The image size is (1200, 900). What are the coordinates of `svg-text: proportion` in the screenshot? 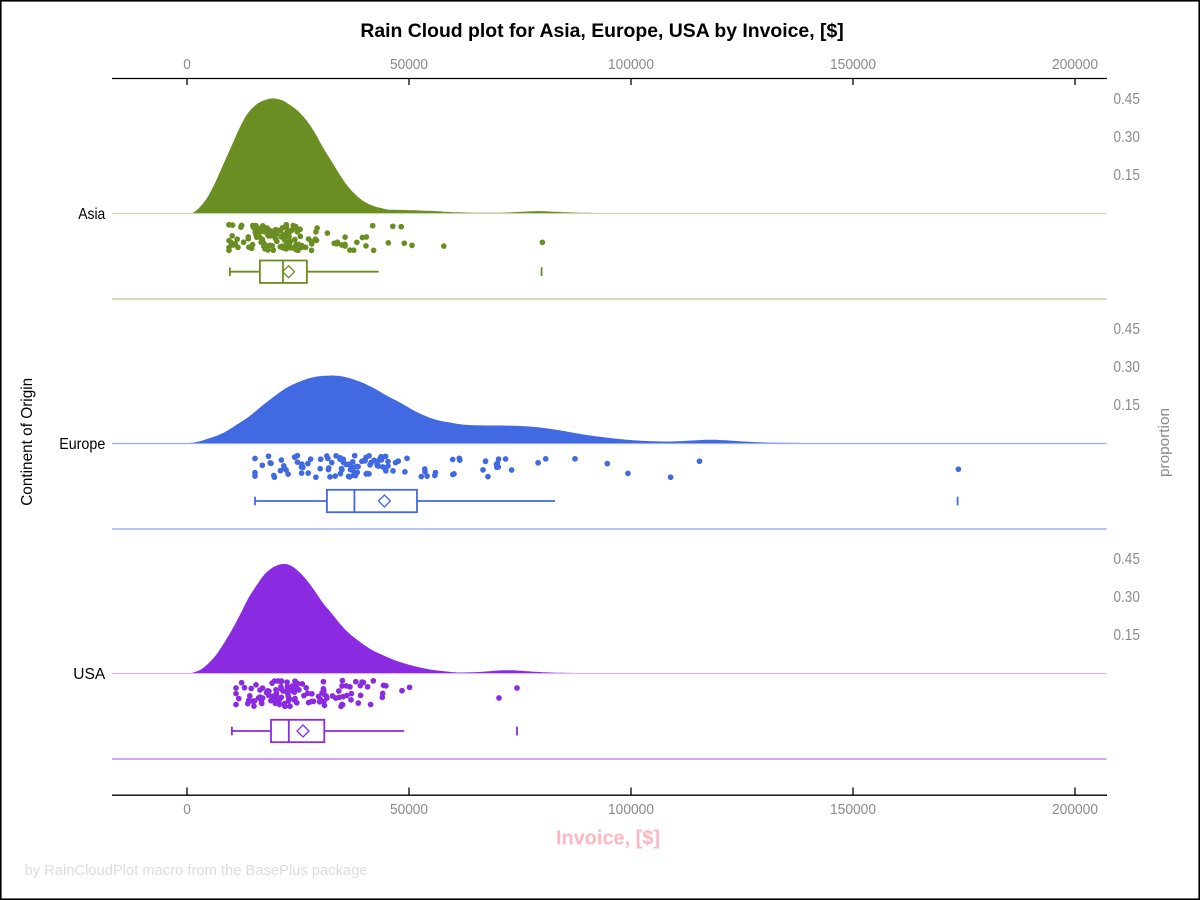 It's located at (1164, 442).